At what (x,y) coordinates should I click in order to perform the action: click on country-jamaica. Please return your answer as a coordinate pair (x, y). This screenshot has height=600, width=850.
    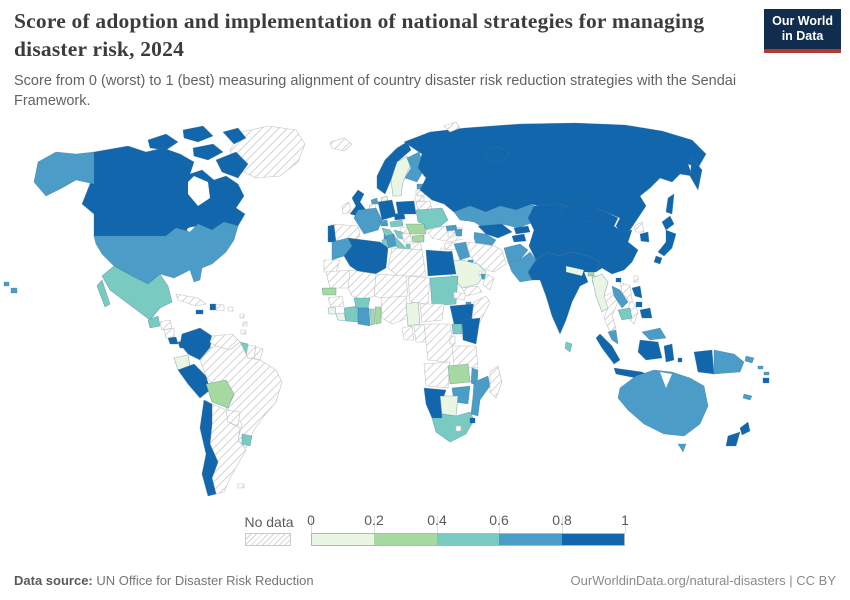
    Looking at the image, I should click on (199, 312).